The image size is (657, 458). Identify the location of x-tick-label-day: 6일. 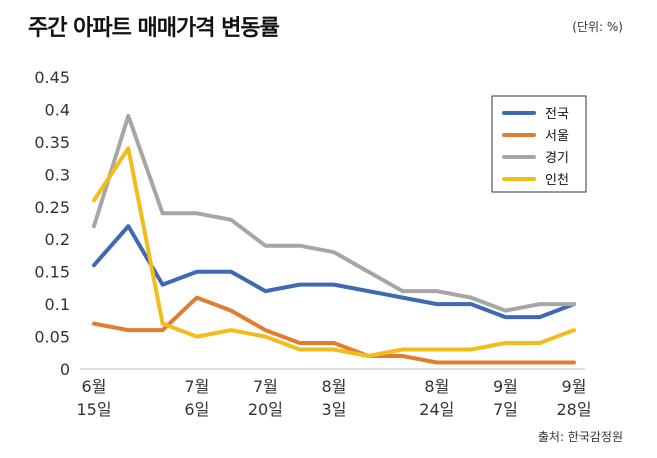
(196, 409).